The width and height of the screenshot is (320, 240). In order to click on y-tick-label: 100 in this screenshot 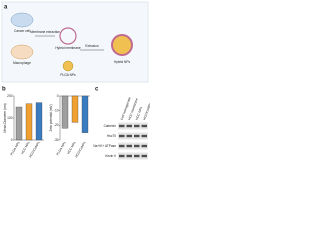, I will do `click(10, 118)`.